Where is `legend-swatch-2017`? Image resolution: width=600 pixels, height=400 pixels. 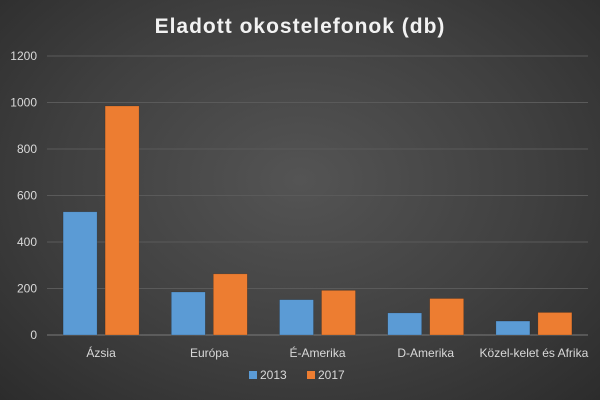
legend-swatch-2017 is located at coordinates (311, 375).